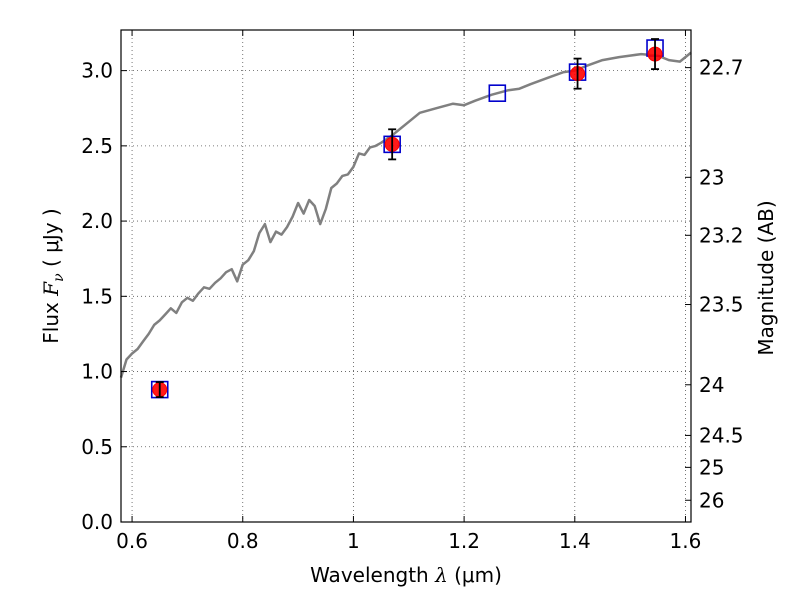 The width and height of the screenshot is (800, 600). What do you see at coordinates (475, 575) in the screenshot?
I see `x-axis-title-unit: (μm)` at bounding box center [475, 575].